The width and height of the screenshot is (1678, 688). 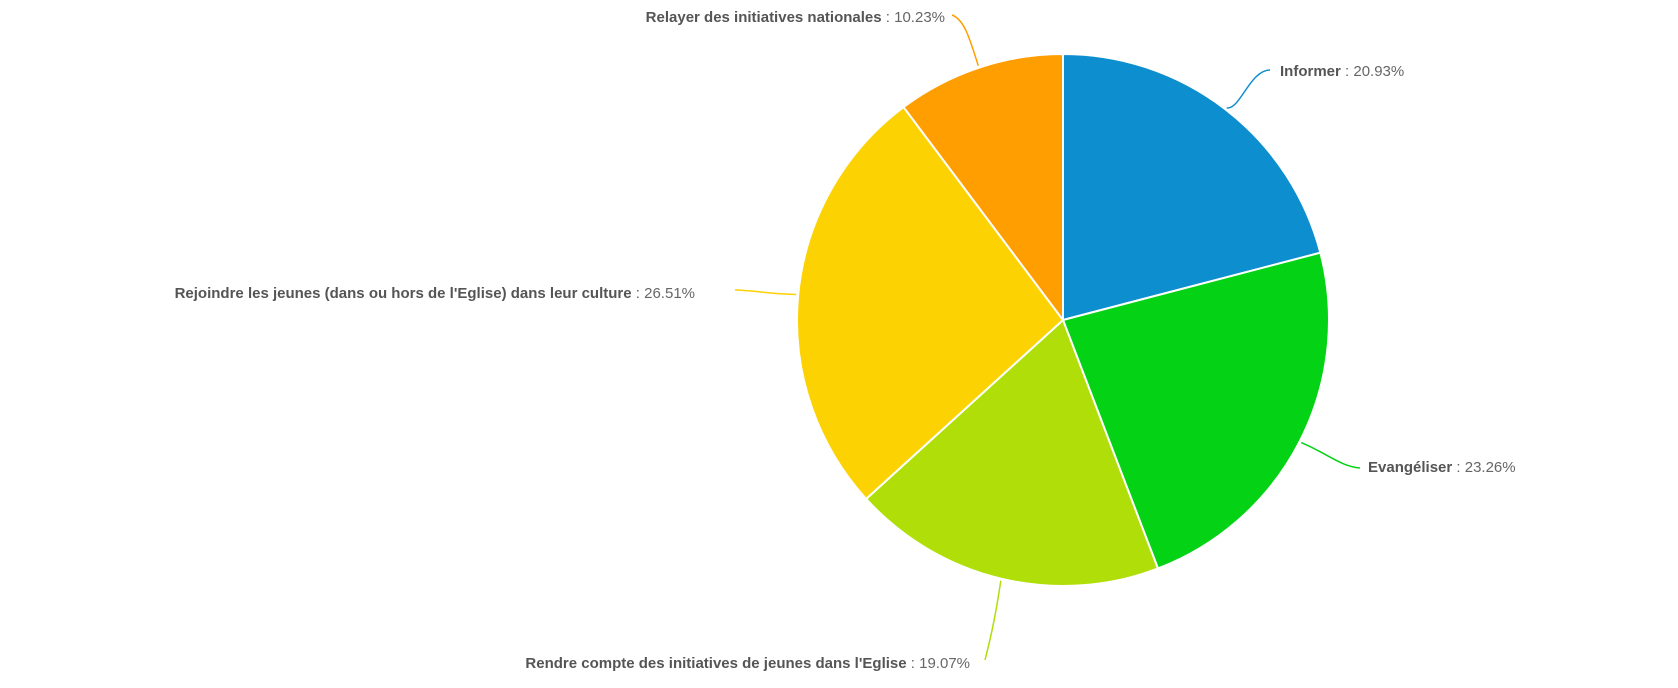 I want to click on slice-label-value: 19.07%, so click(x=944, y=663).